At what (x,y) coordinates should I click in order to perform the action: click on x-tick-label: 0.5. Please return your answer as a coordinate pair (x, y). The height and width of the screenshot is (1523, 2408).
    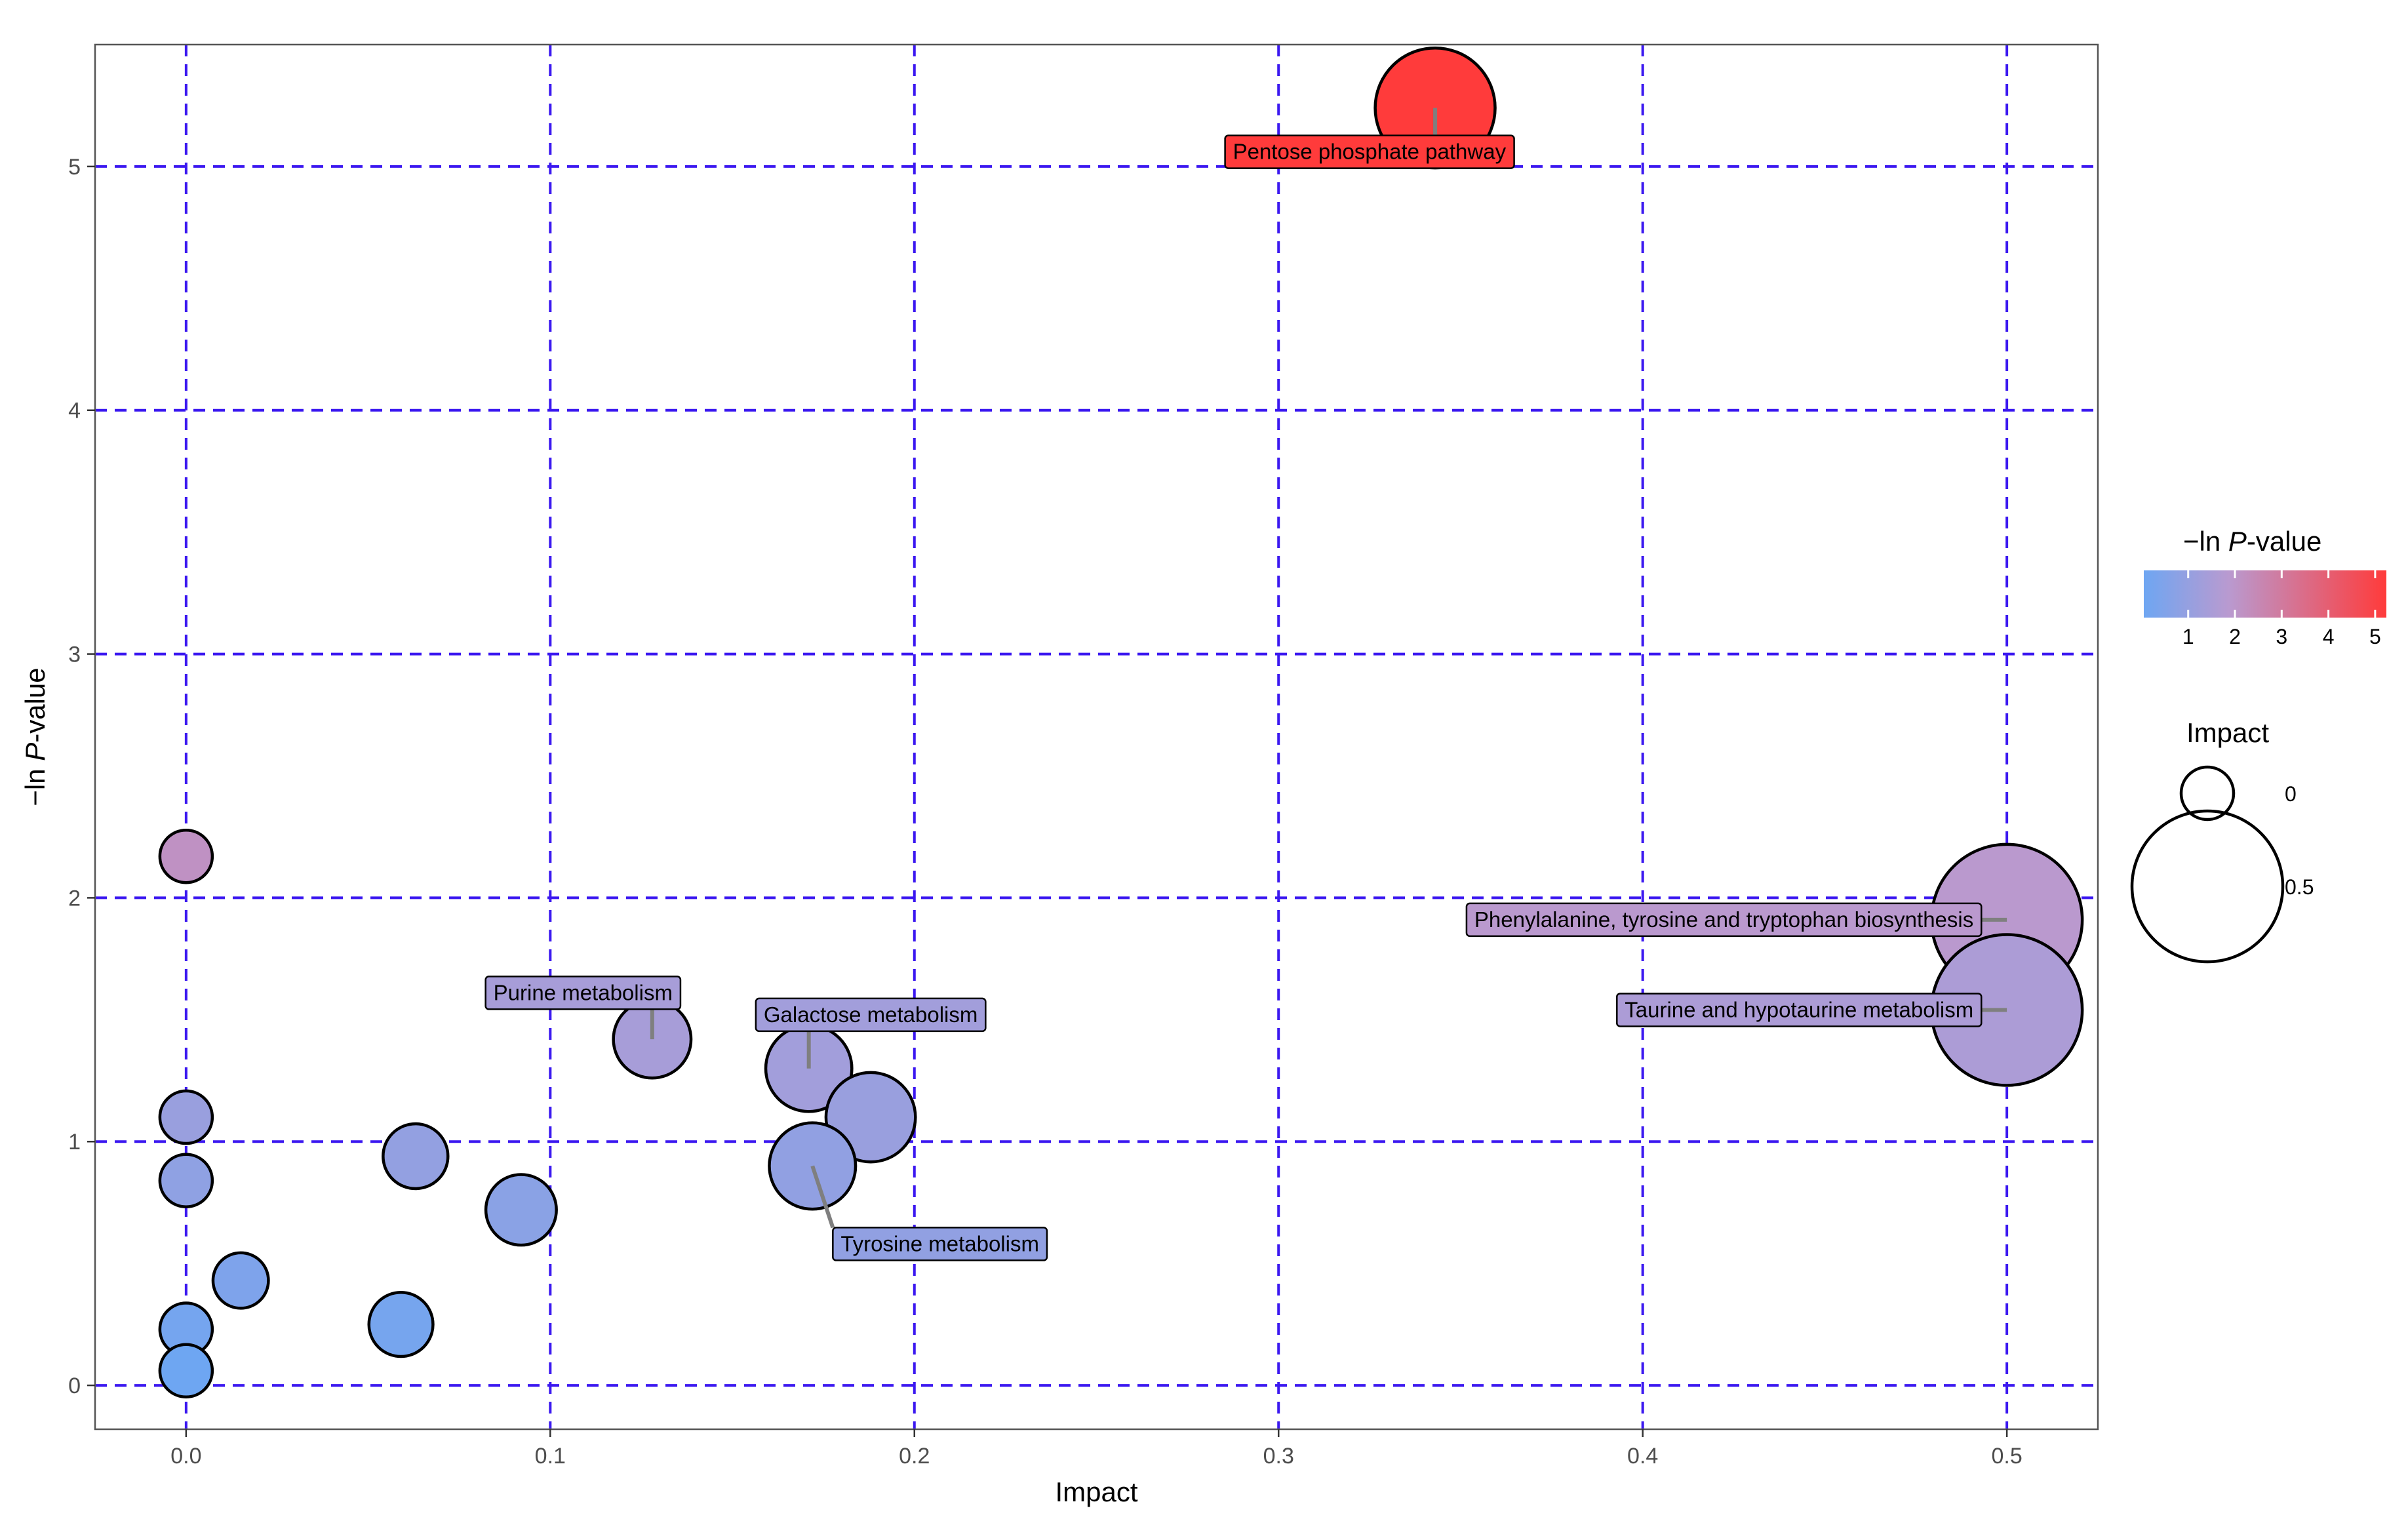
    Looking at the image, I should click on (2007, 1457).